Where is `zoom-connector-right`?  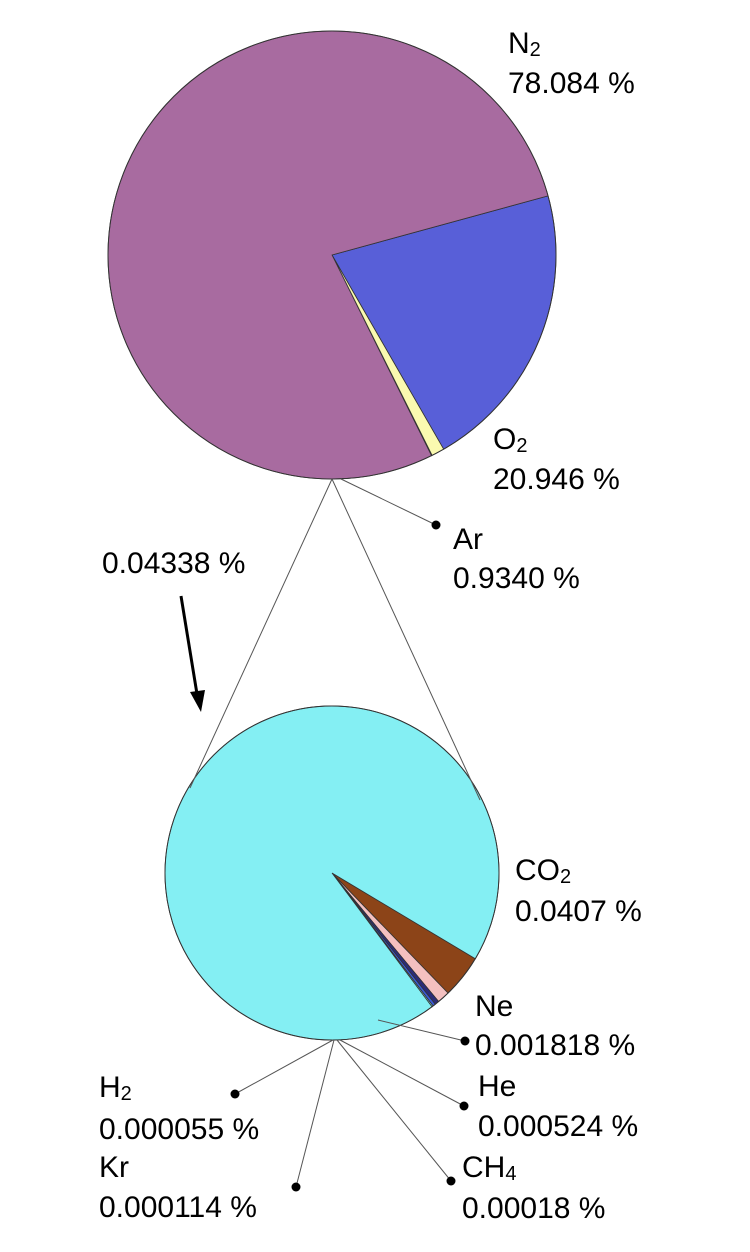
zoom-connector-right is located at coordinates (406, 639).